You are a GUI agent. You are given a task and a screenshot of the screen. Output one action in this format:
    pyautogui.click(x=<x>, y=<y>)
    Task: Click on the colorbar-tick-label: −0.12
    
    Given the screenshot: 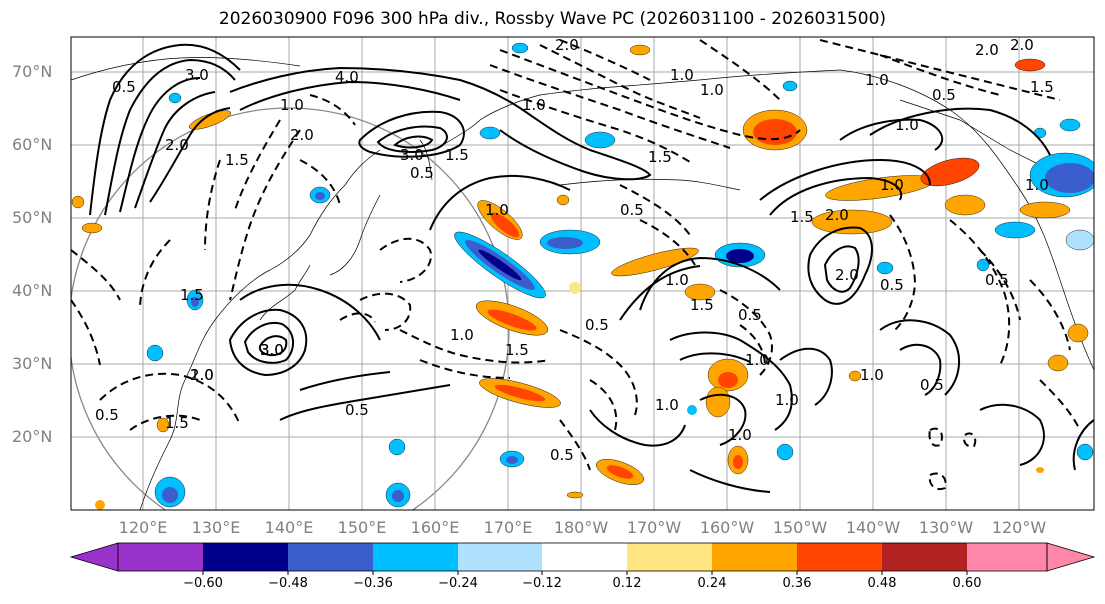 What is the action you would take?
    pyautogui.click(x=542, y=583)
    